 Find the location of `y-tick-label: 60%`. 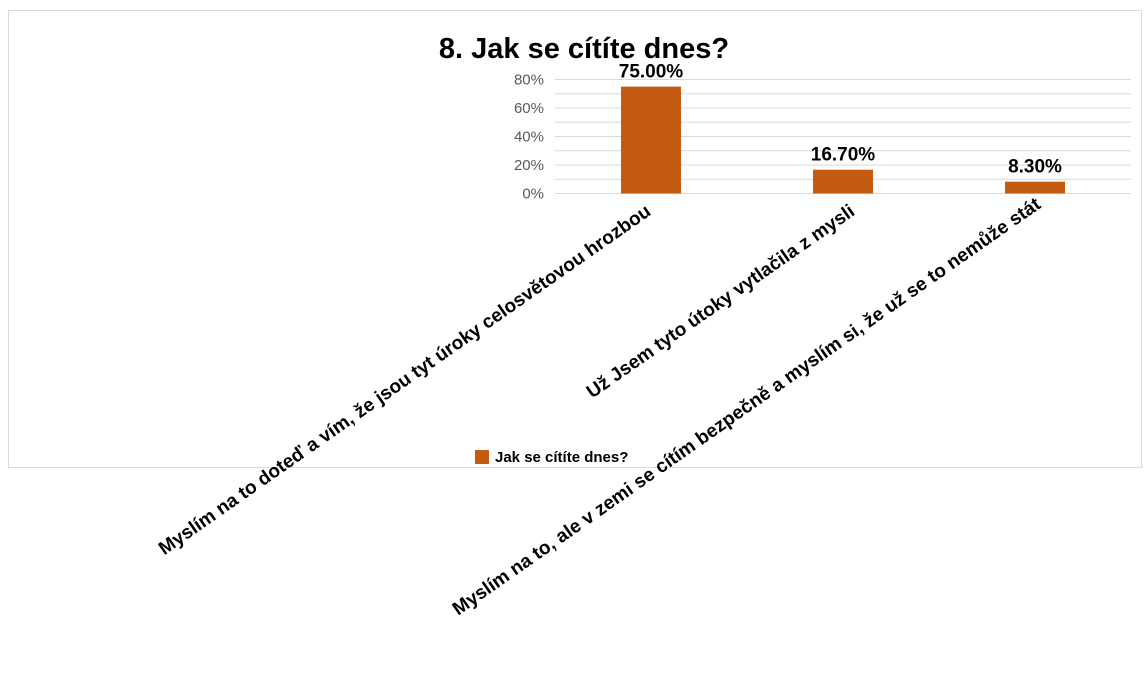

y-tick-label: 60% is located at coordinates (529, 108).